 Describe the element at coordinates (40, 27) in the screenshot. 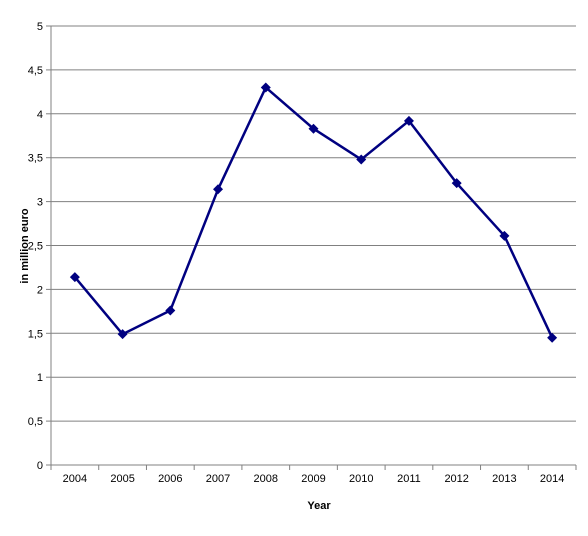

I see `y-tick-label: 5` at that location.